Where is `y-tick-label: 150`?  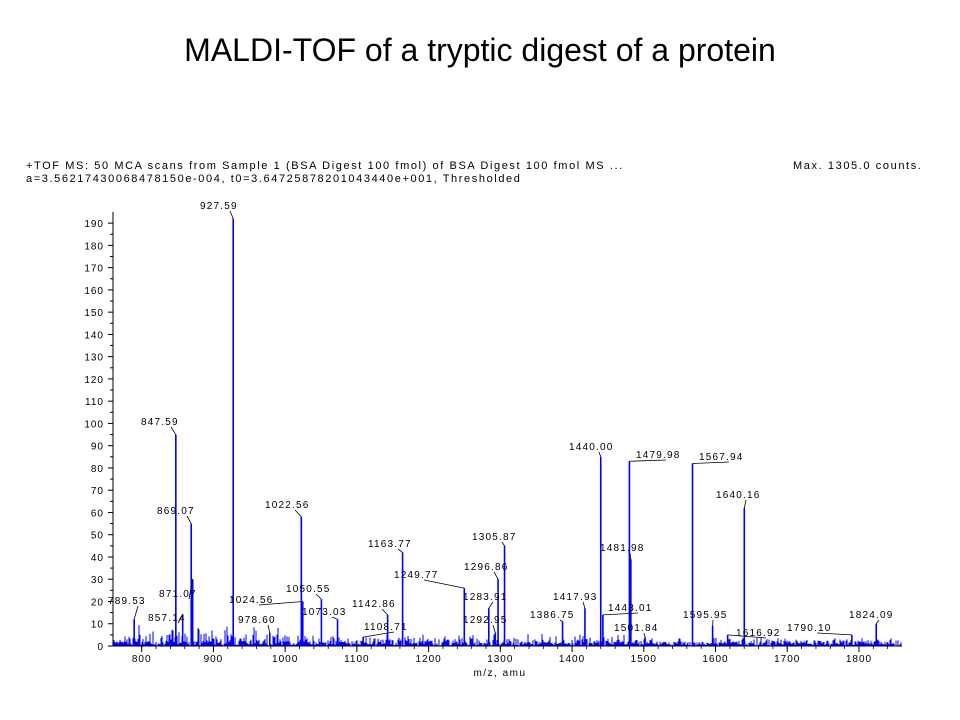 y-tick-label: 150 is located at coordinates (94, 313).